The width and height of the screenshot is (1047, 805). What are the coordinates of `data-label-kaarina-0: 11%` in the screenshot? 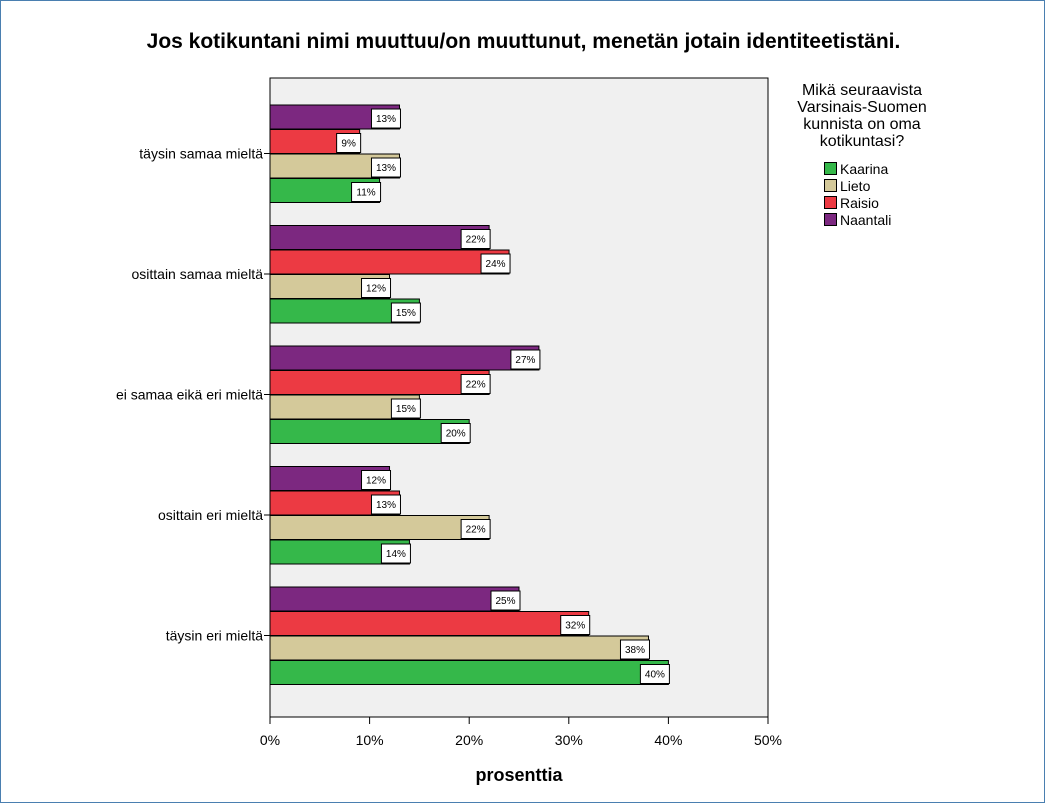 It's located at (365, 193).